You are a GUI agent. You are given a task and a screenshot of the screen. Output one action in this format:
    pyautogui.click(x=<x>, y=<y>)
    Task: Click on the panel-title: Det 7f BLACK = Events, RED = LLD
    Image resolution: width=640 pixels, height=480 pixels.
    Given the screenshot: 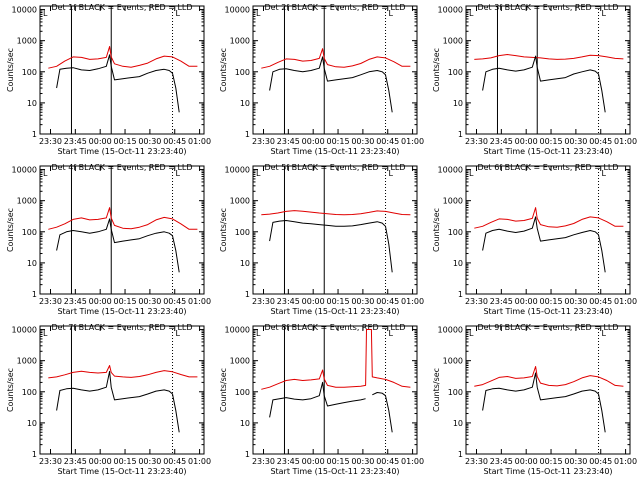 What is the action you would take?
    pyautogui.click(x=121, y=327)
    